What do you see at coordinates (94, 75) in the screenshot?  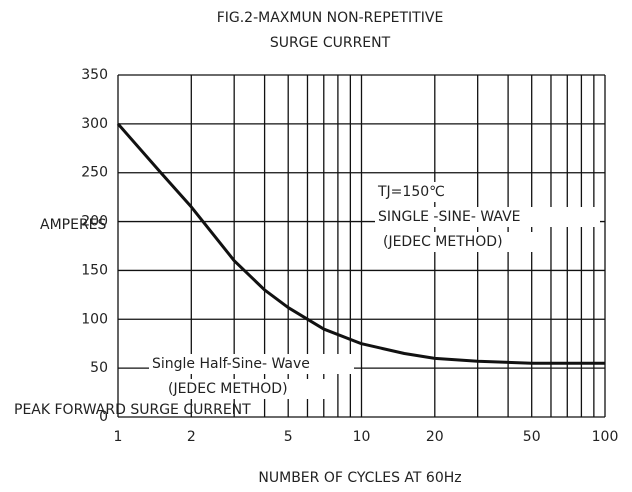 I see `y-tick-label: 350` at bounding box center [94, 75].